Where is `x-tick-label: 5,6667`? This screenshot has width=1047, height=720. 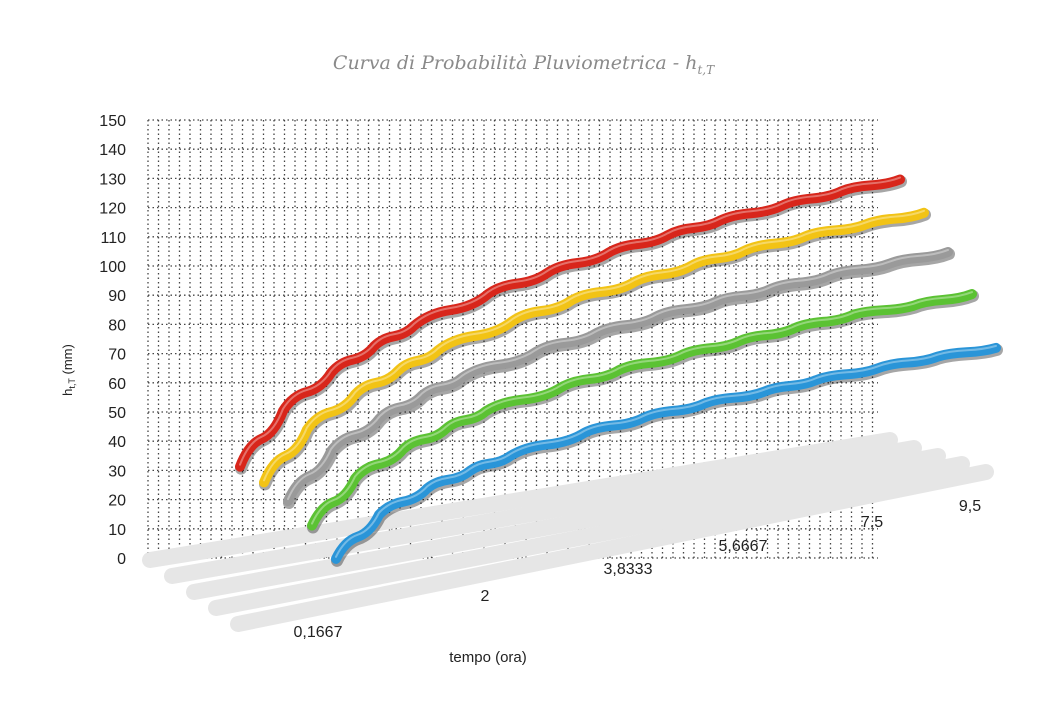 x-tick-label: 5,6667 is located at coordinates (743, 546).